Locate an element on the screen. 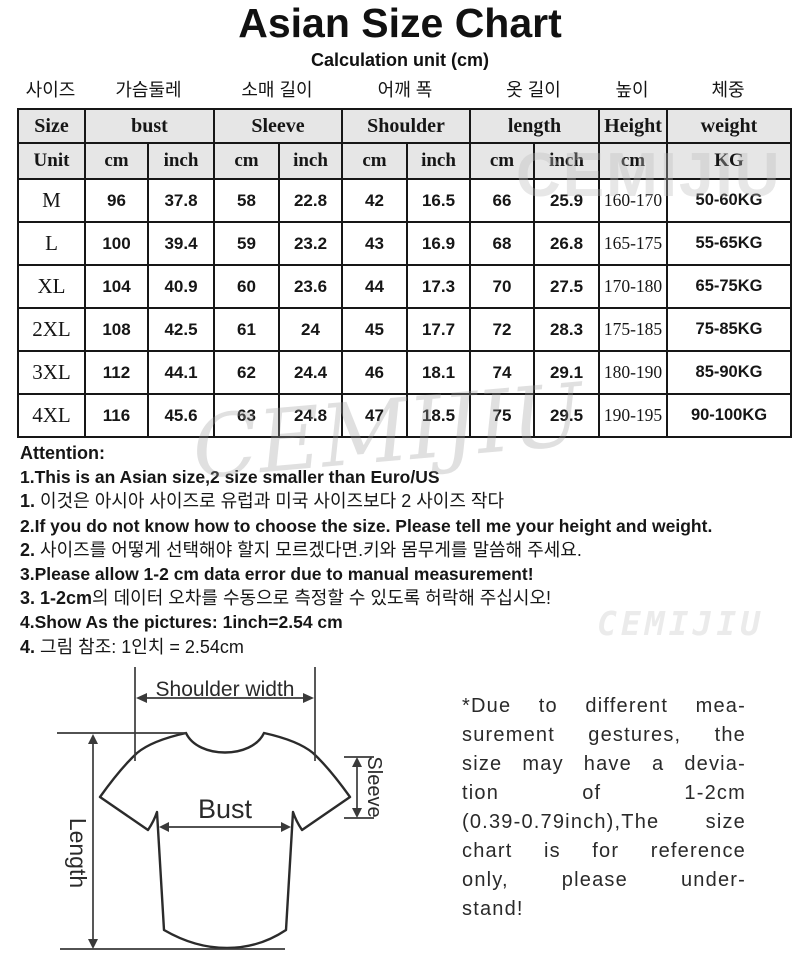  cell: 160-170 is located at coordinates (633, 200).